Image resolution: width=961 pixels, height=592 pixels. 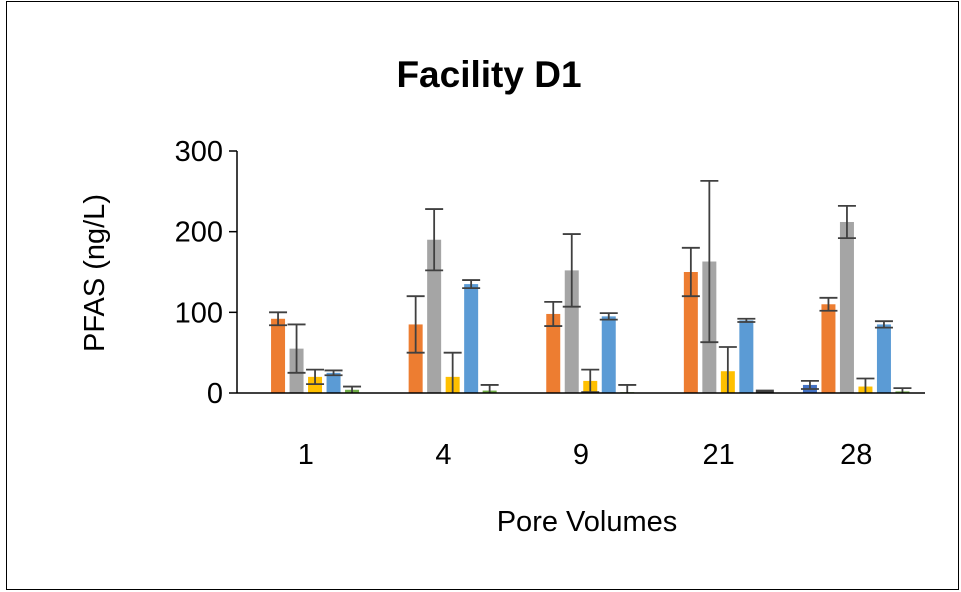 I want to click on y-axis: 0 100 200 300, so click(x=206, y=273).